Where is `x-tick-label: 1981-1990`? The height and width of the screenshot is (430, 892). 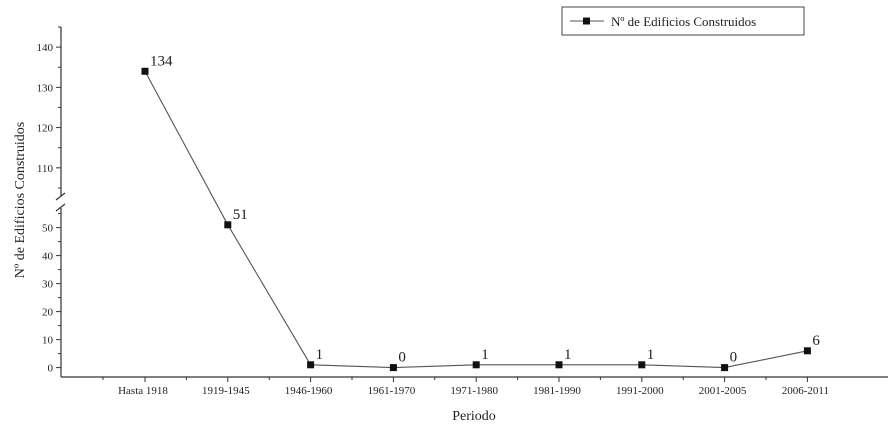 x-tick-label: 1981-1990 is located at coordinates (557, 391).